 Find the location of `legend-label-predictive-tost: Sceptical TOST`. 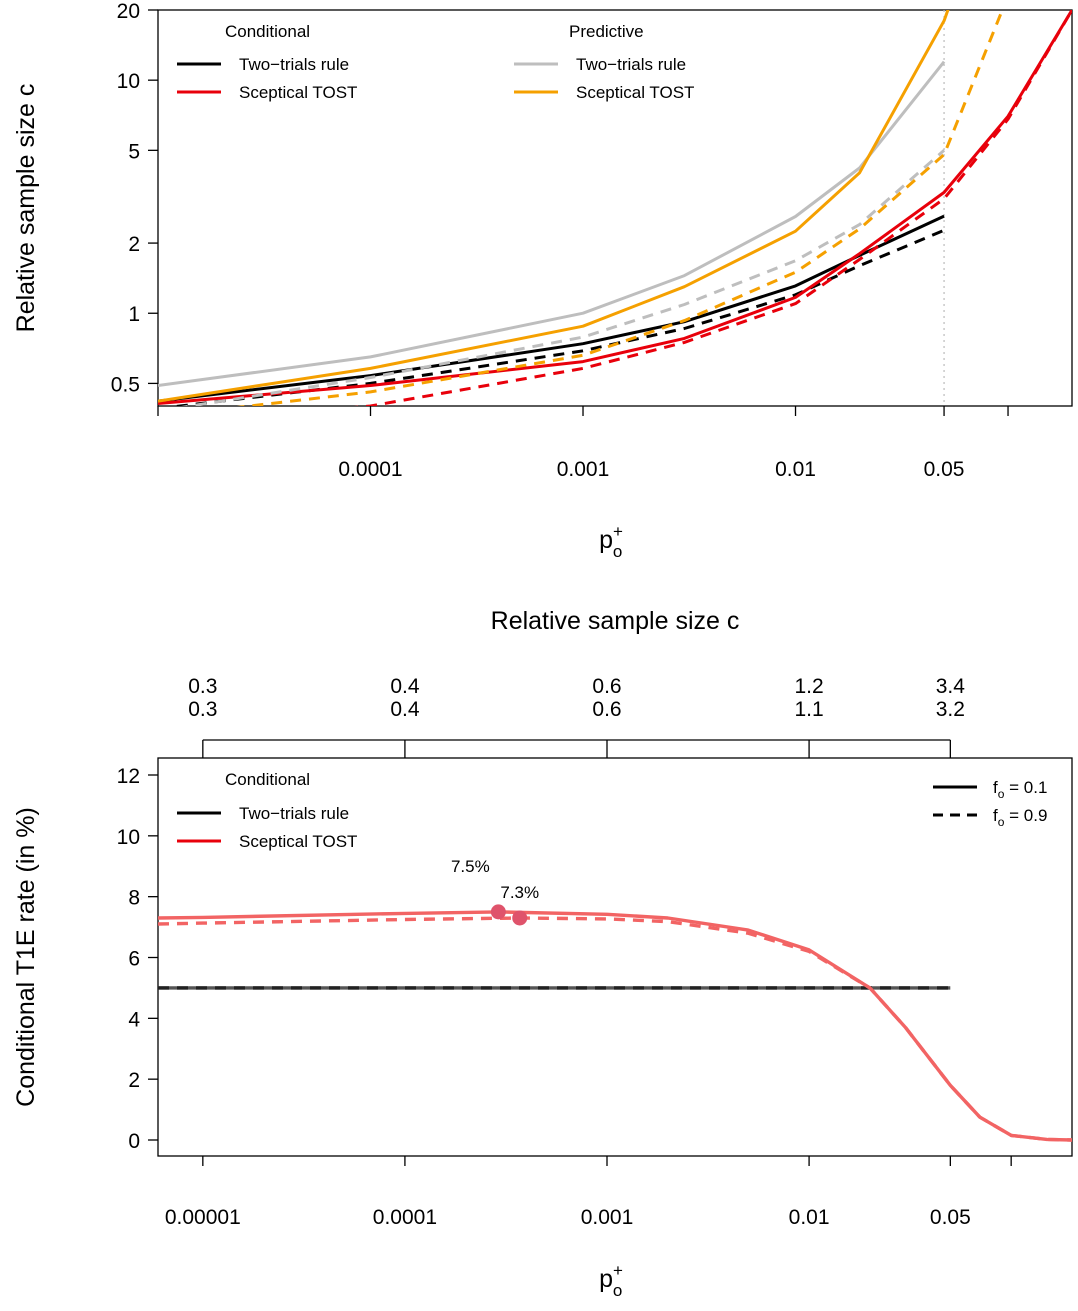

legend-label-predictive-tost: Sceptical TOST is located at coordinates (635, 92).